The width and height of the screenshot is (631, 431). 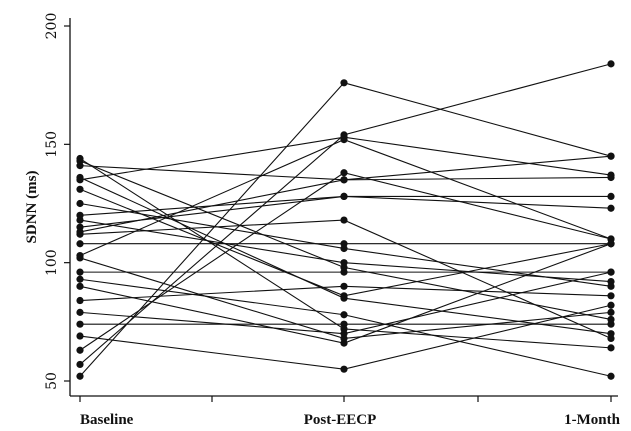 What do you see at coordinates (32, 207) in the screenshot?
I see `y-axis-label: SDNN (ms)` at bounding box center [32, 207].